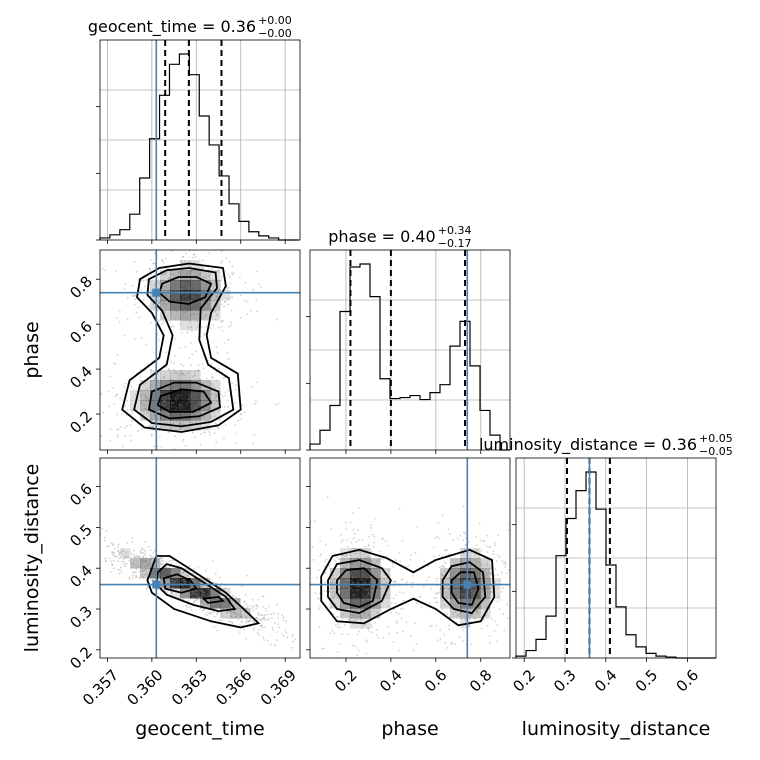  I want to click on title-sup-phase: +0.34, so click(455, 230).